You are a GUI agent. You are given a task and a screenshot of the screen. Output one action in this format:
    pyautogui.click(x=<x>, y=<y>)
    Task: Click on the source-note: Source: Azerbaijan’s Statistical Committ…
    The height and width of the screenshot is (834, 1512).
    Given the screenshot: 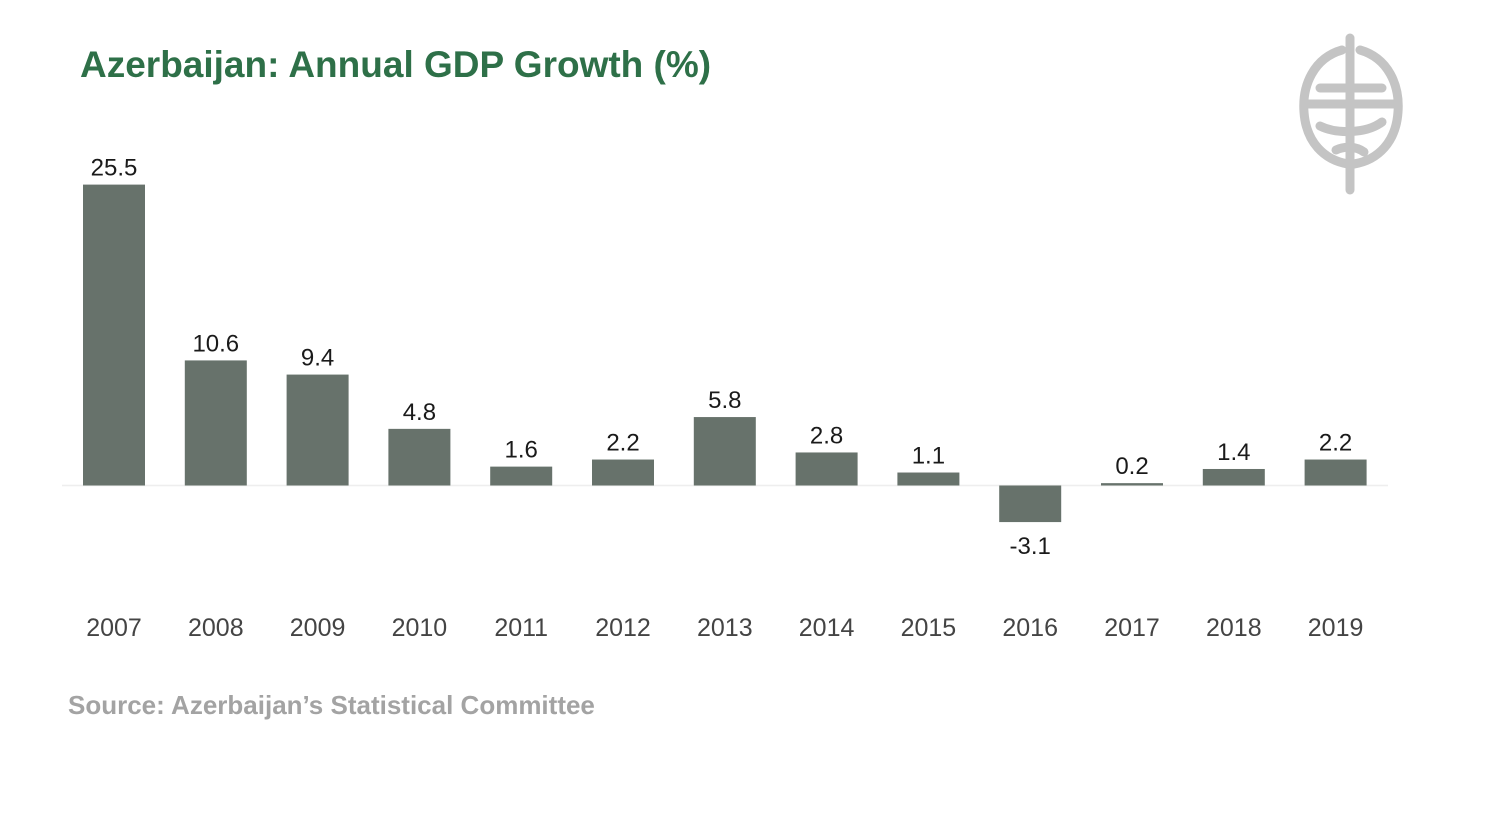 What is the action you would take?
    pyautogui.click(x=331, y=705)
    